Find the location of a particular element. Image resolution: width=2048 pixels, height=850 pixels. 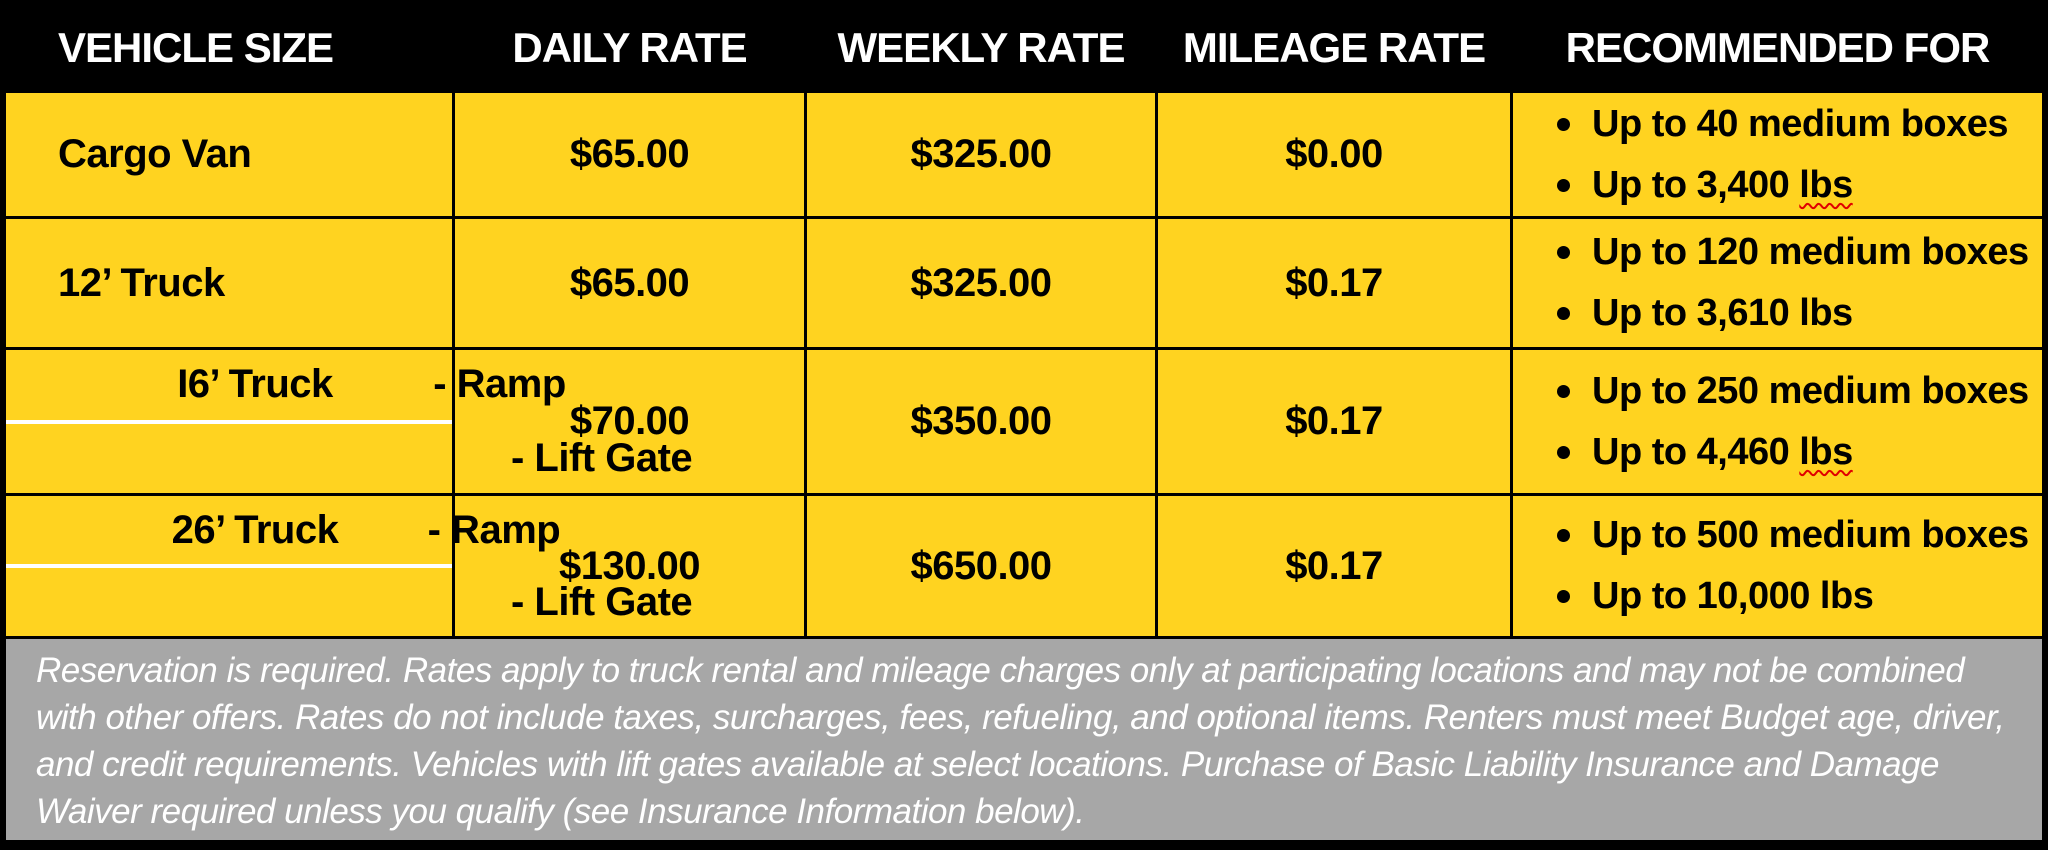

vehicle-name: 12’ Truck is located at coordinates (141, 282).